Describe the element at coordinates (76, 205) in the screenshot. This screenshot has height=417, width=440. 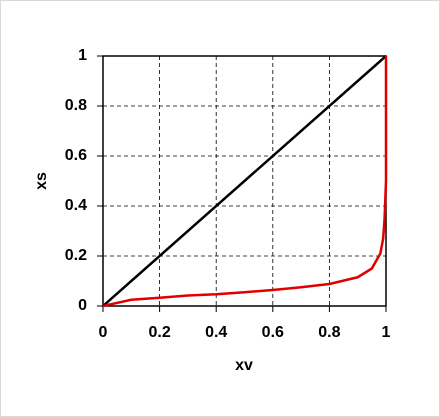
I see `y-tick-label: 0.4` at that location.